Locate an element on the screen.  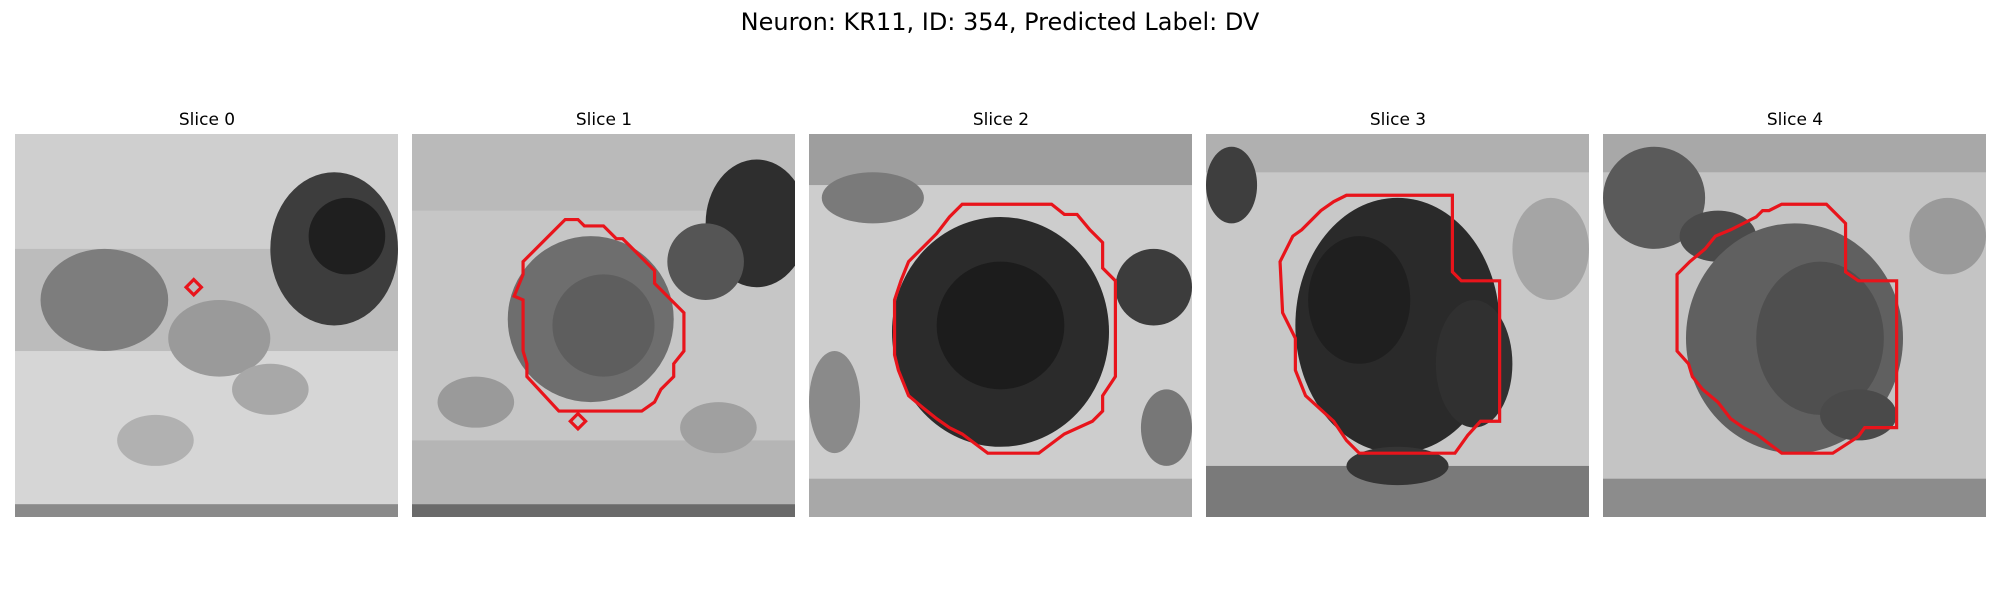
slice-panel-2: Slice 2 is located at coordinates (1001, 312).